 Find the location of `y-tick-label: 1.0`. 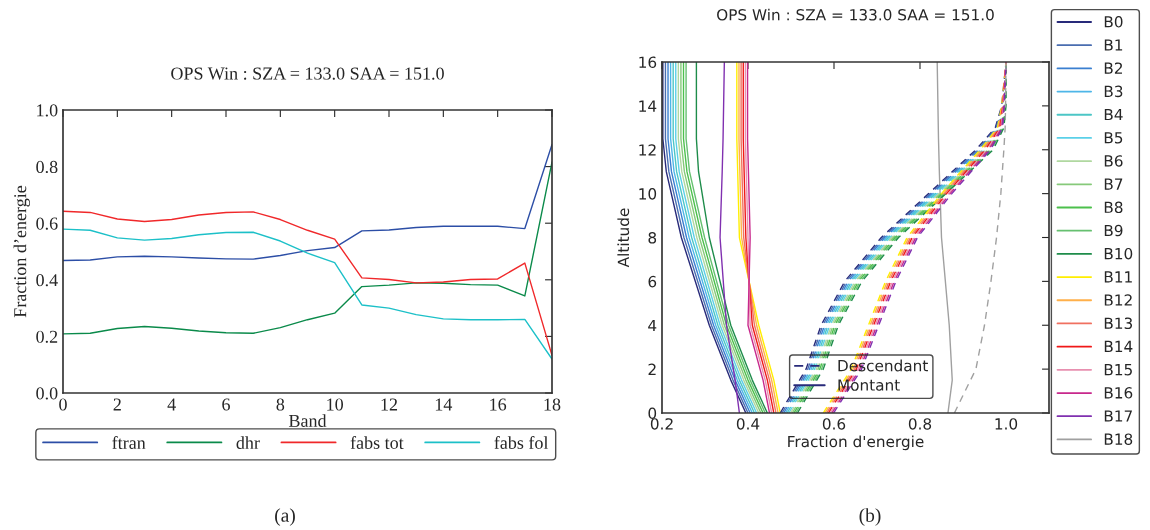

y-tick-label: 1.0 is located at coordinates (47, 110).